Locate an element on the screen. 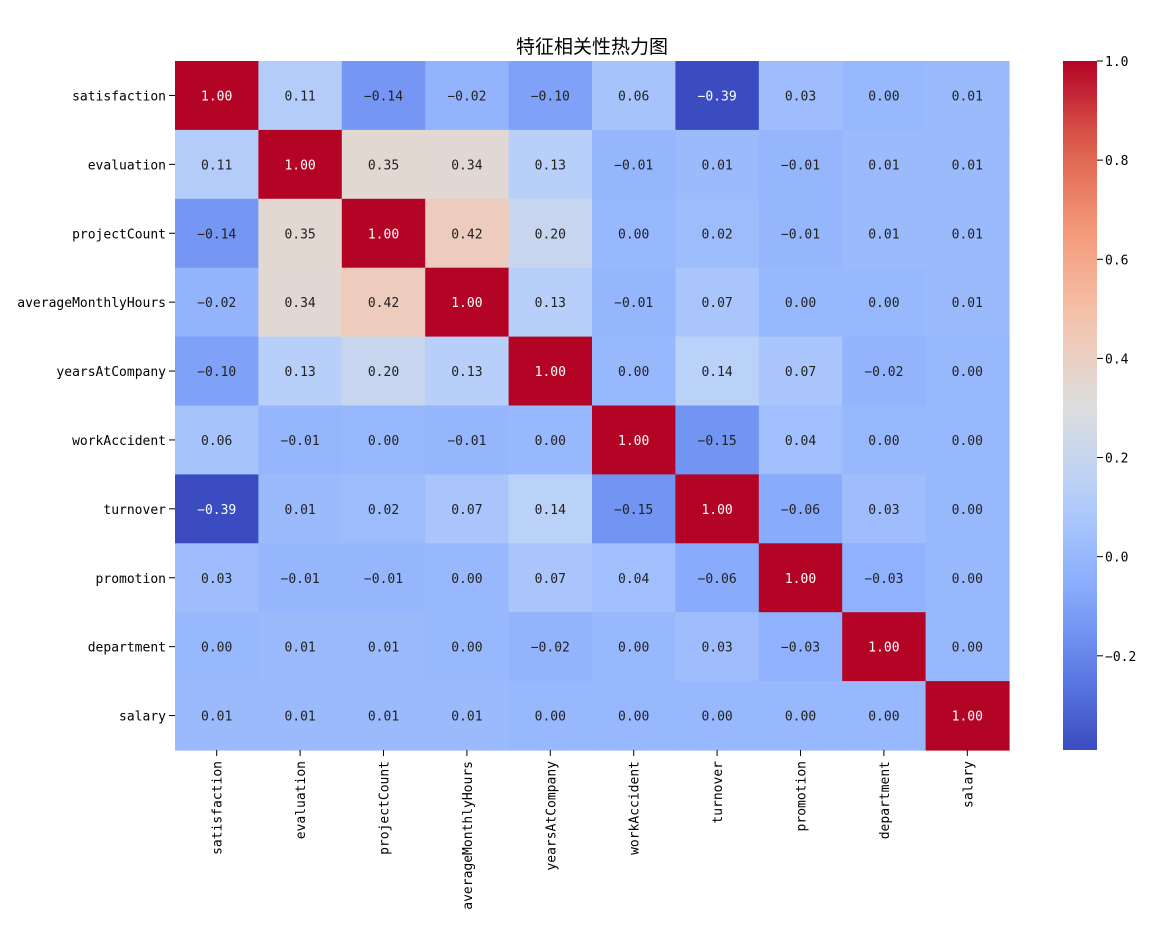 Image resolution: width=1158 pixels, height=936 pixels. y-tick-label: promotion is located at coordinates (131, 579).